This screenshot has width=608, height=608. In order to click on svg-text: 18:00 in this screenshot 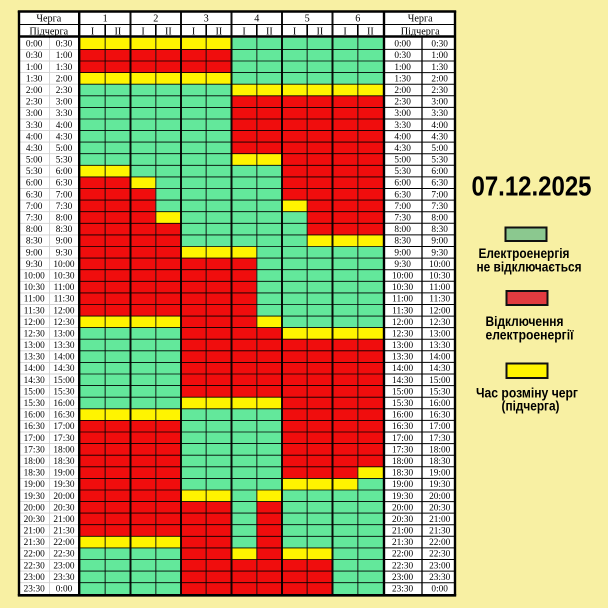, I will do `click(35, 462)`.